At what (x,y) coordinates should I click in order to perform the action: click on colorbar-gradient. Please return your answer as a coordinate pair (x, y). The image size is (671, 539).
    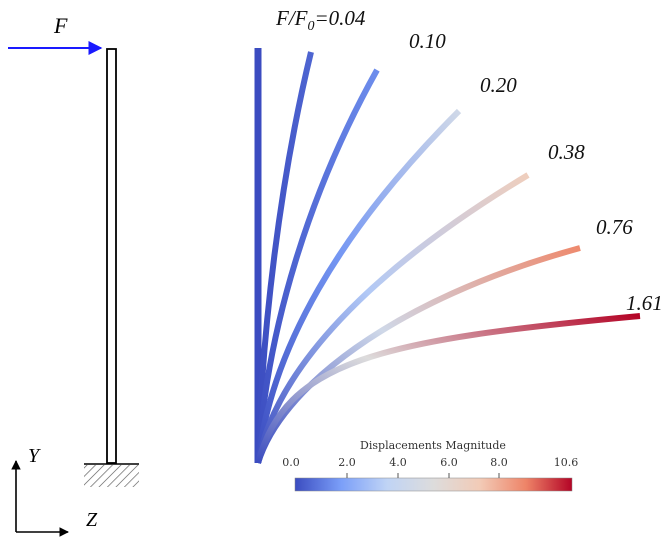
    Looking at the image, I should click on (433, 484).